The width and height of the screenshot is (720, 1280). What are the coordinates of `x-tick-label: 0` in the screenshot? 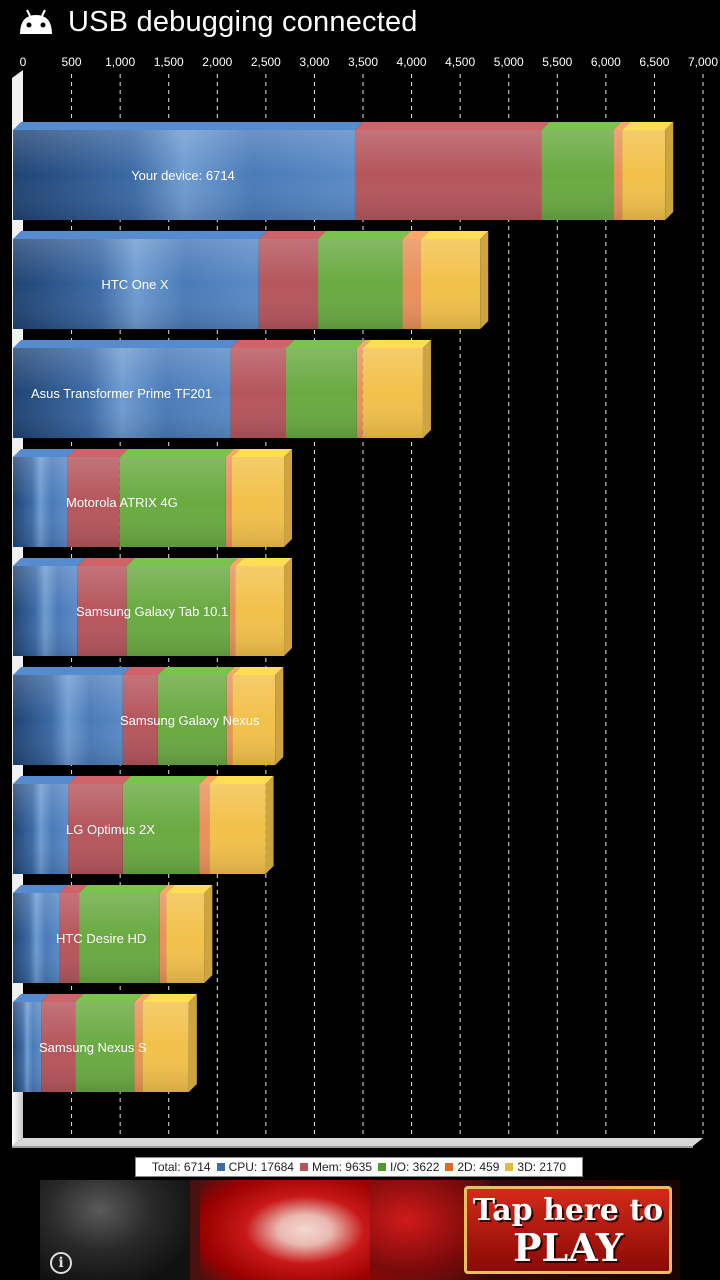 It's located at (23, 62).